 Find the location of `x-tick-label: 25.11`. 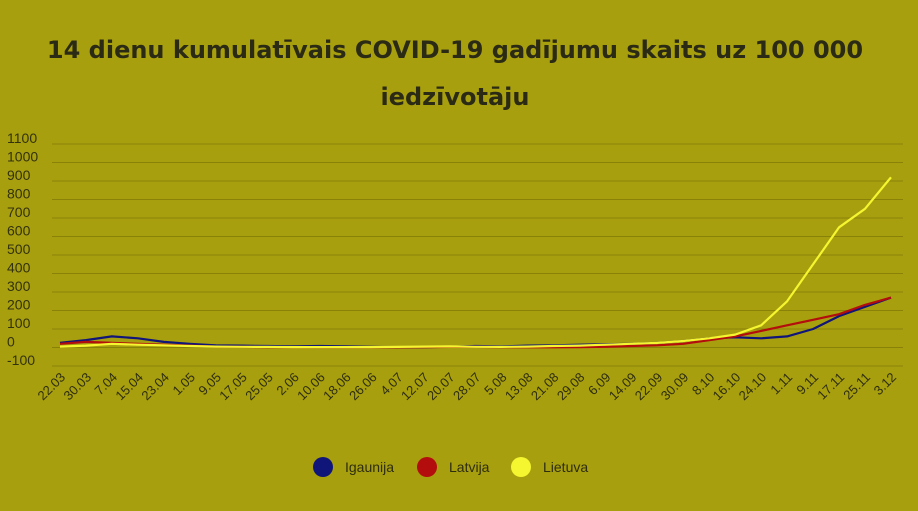

x-tick-label: 25.11 is located at coordinates (856, 386).